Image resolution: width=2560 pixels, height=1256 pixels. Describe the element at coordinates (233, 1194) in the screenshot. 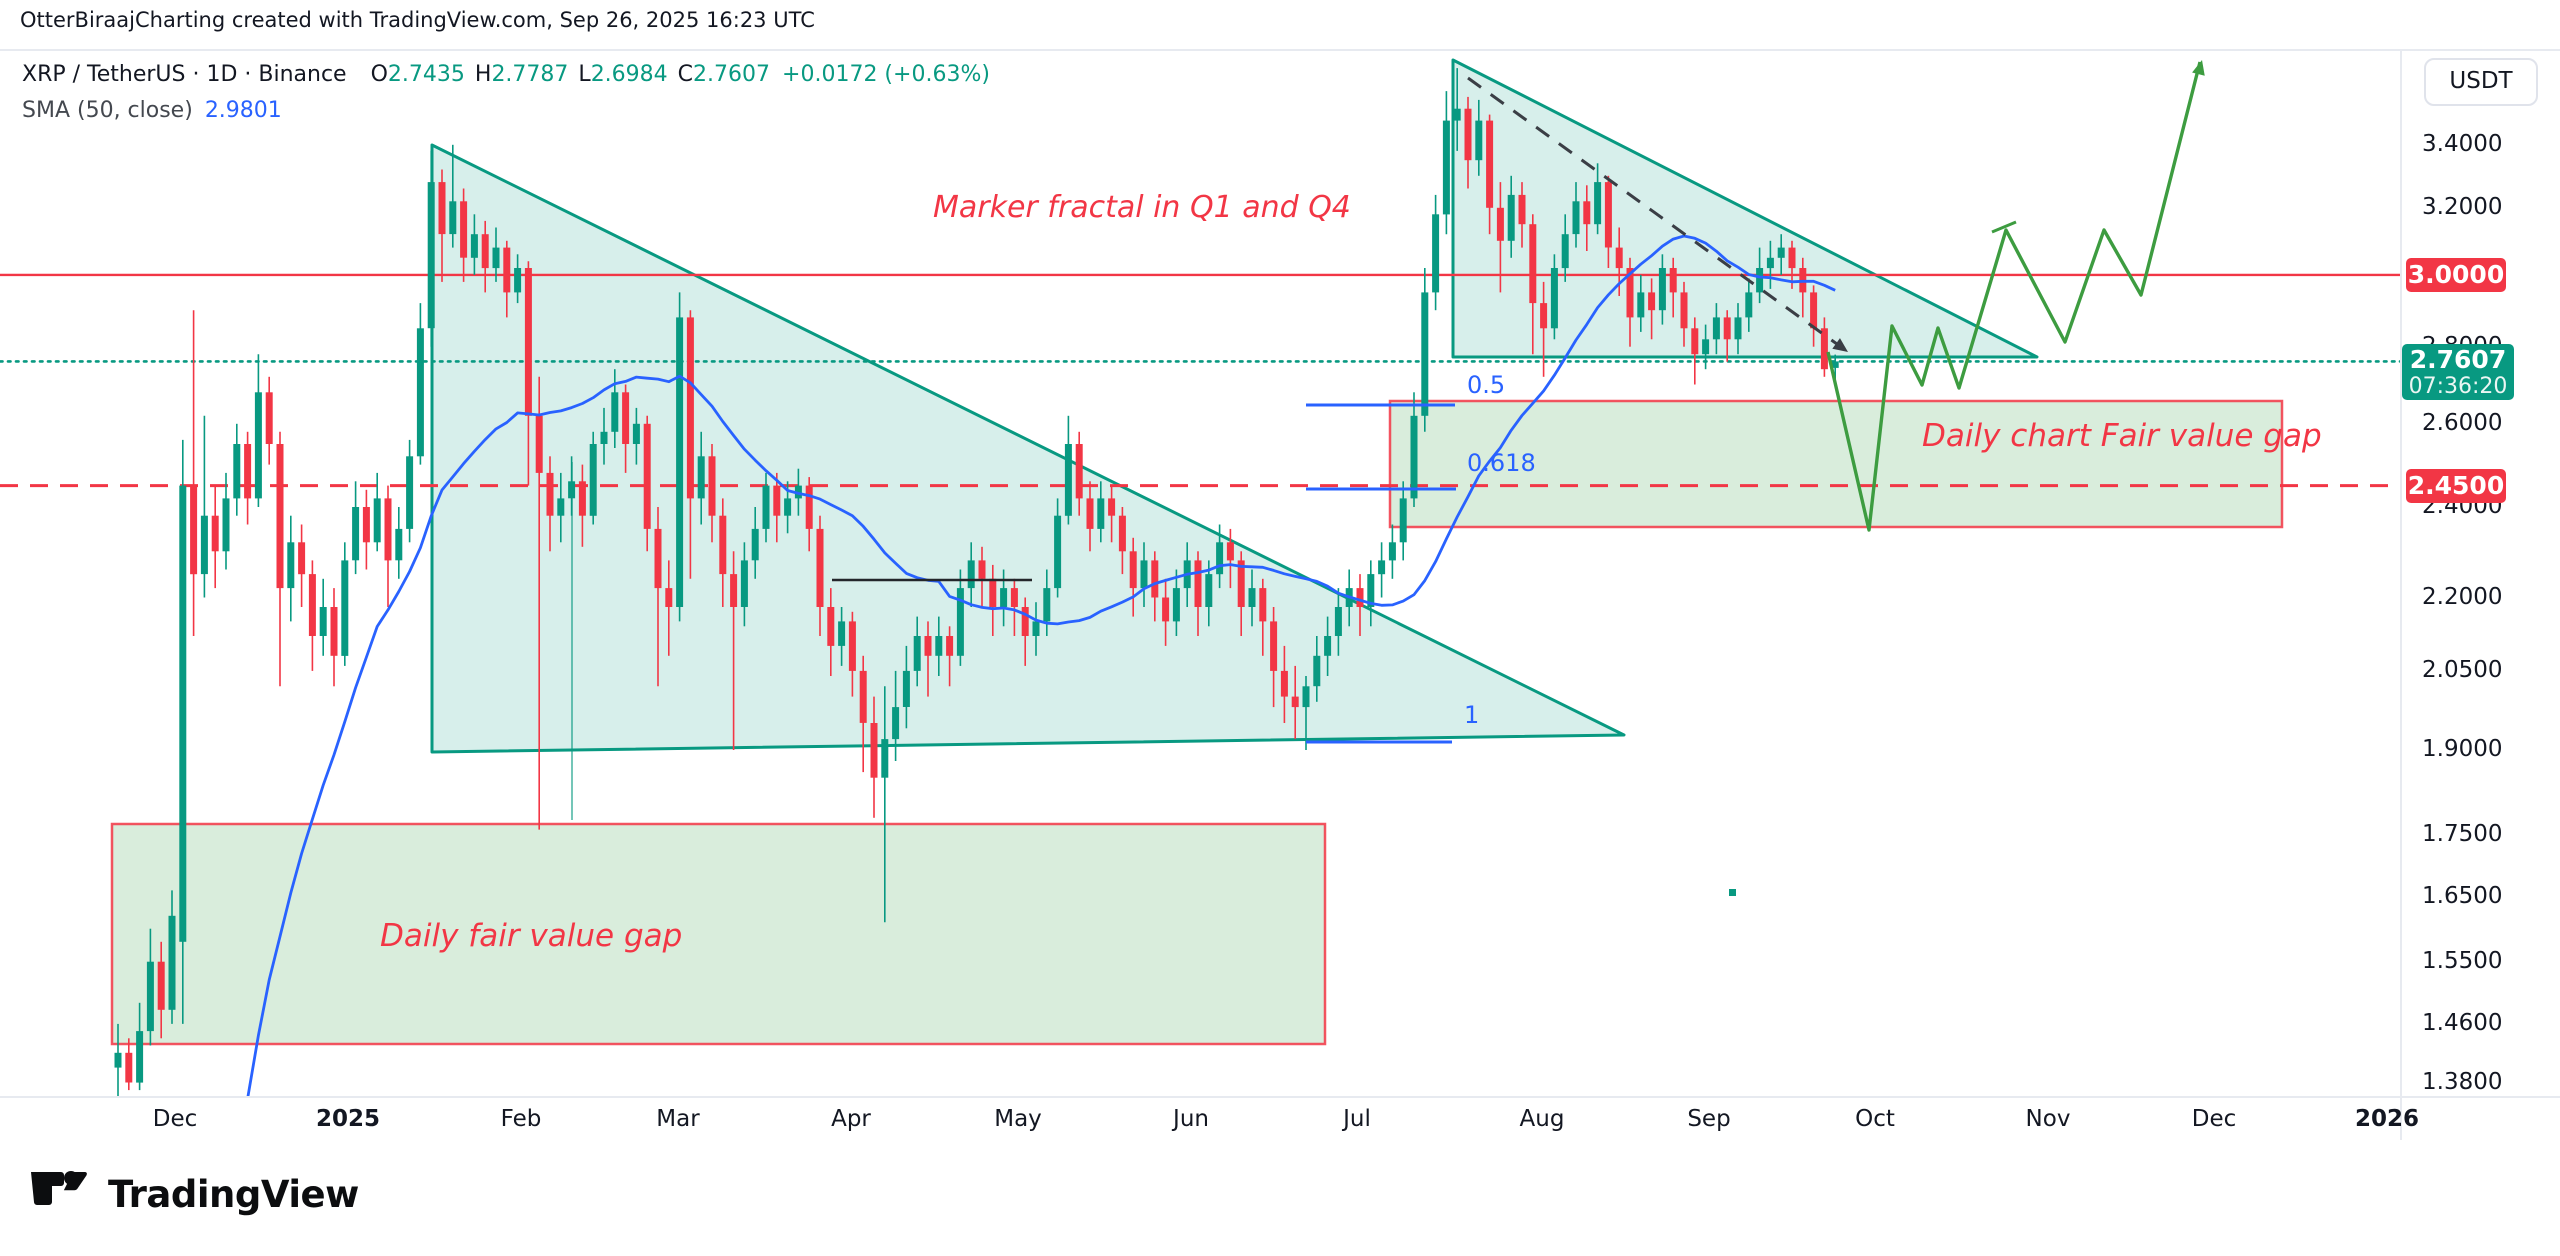

I see `tradingview-wordmark: TradingView` at that location.